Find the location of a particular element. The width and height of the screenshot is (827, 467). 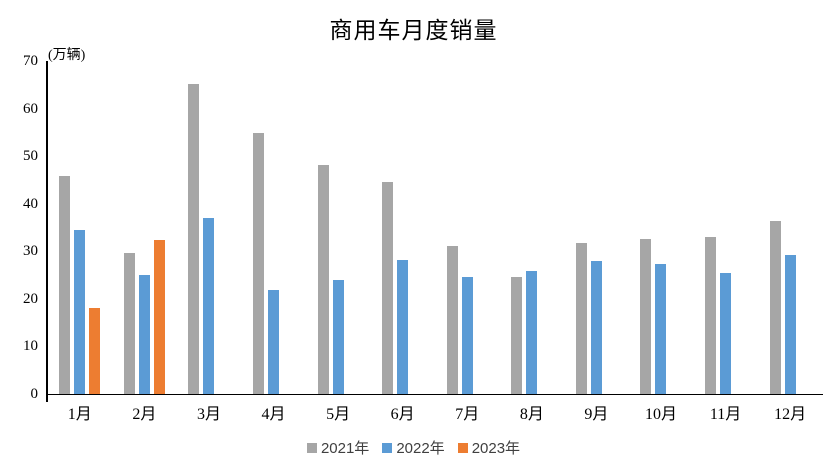

legend-item-2021年: 2021年 is located at coordinates (338, 447).